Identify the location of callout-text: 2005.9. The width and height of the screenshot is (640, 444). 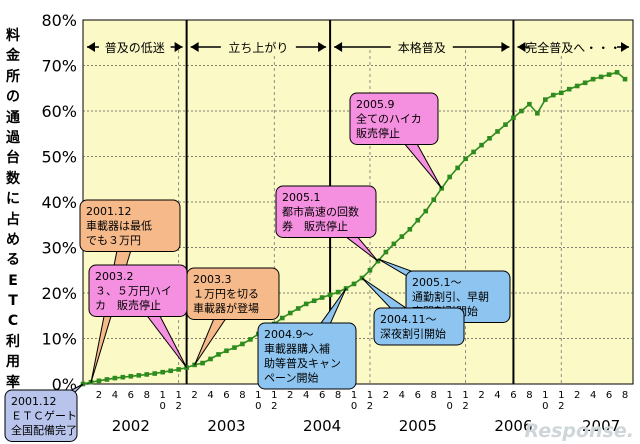
(375, 104).